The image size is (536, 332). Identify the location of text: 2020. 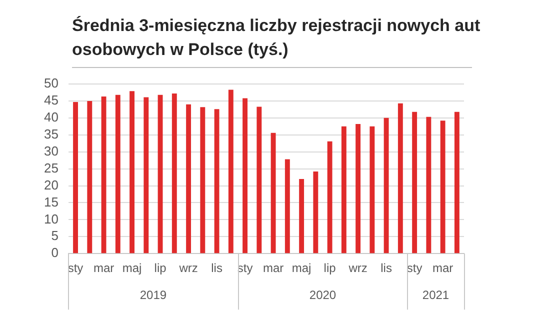
(322, 295).